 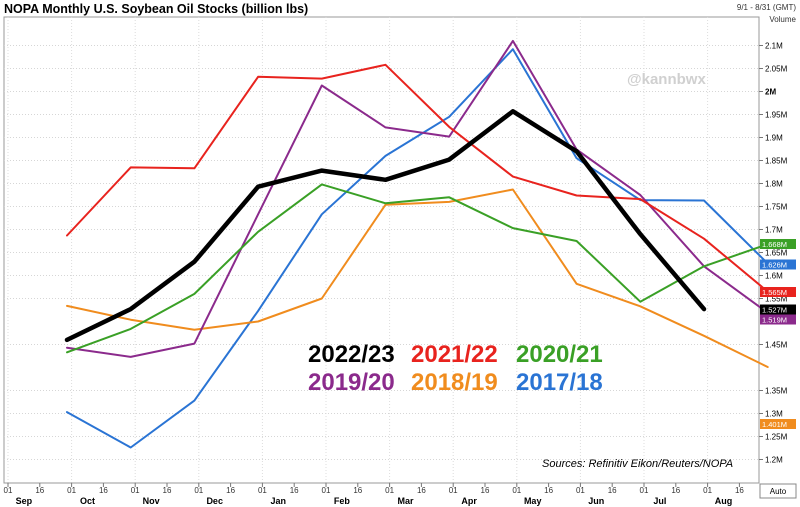 What do you see at coordinates (774, 265) in the screenshot?
I see `end-tag-label: 1.626M` at bounding box center [774, 265].